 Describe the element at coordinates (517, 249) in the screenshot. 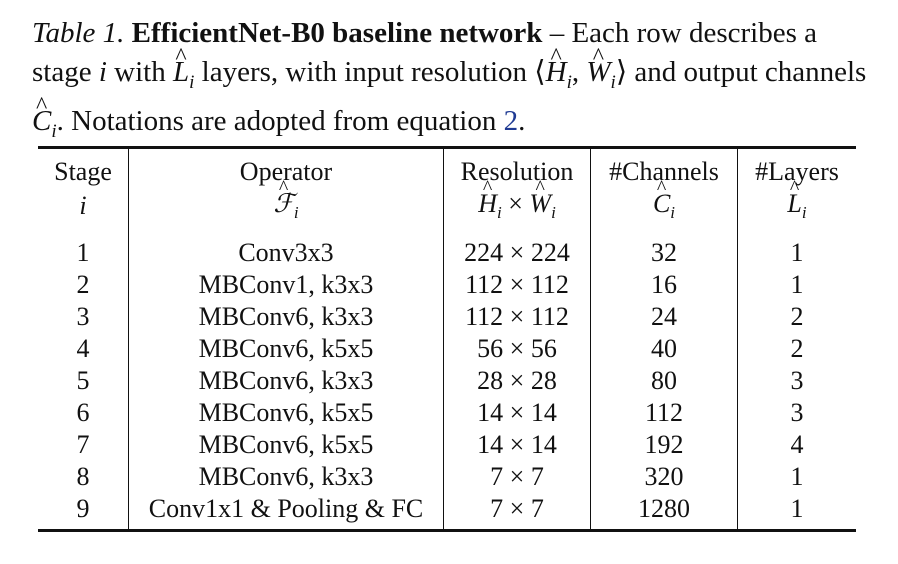

I see `cell-resolution: 224 × 224` at that location.